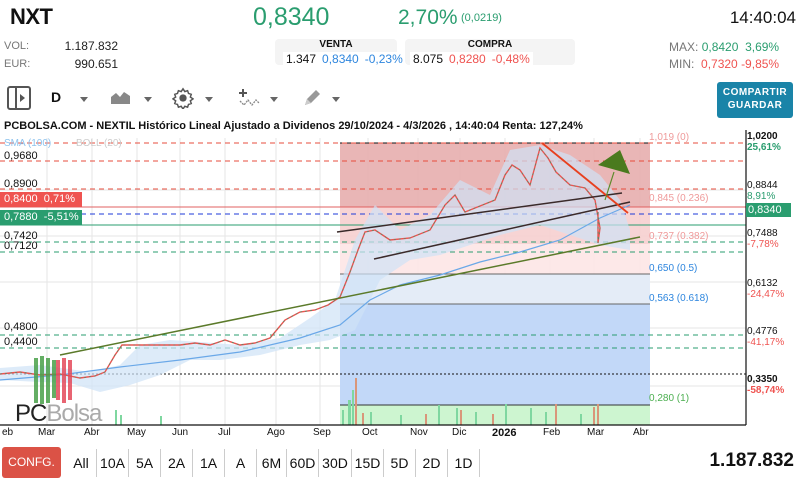  Describe the element at coordinates (684, 47) in the screenshot. I see `max-label: MAX:` at that location.